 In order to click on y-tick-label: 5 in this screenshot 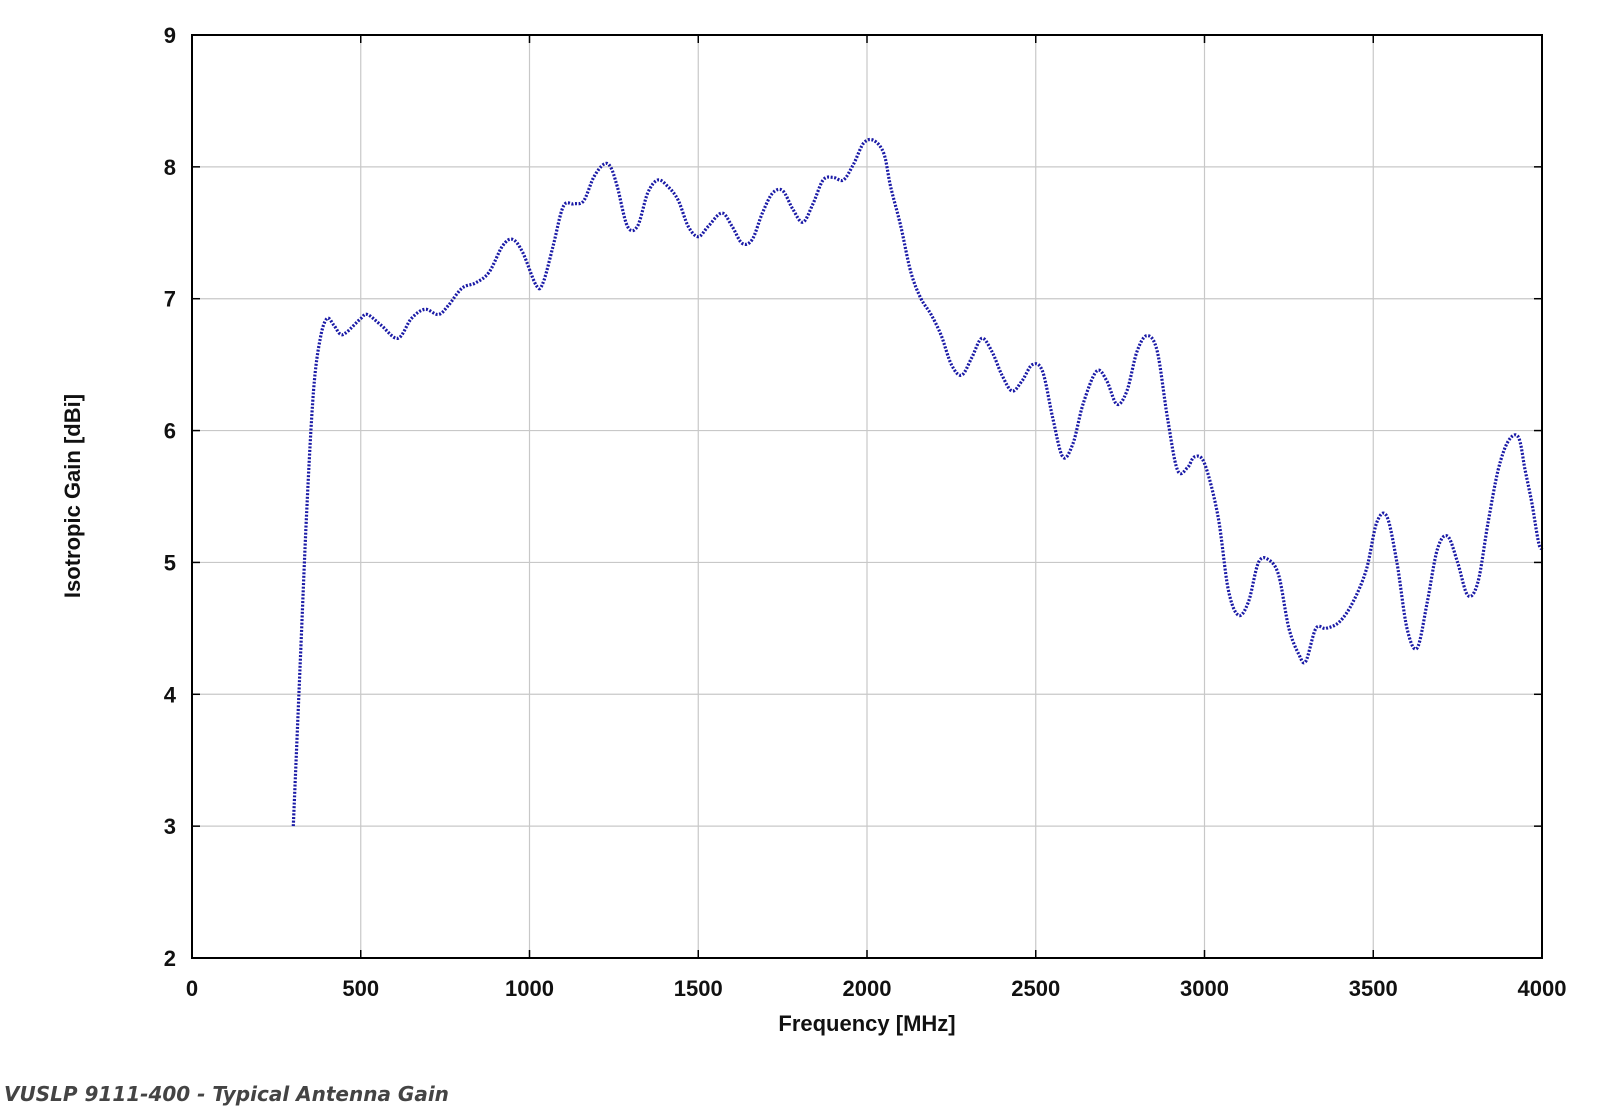, I will do `click(170, 562)`.